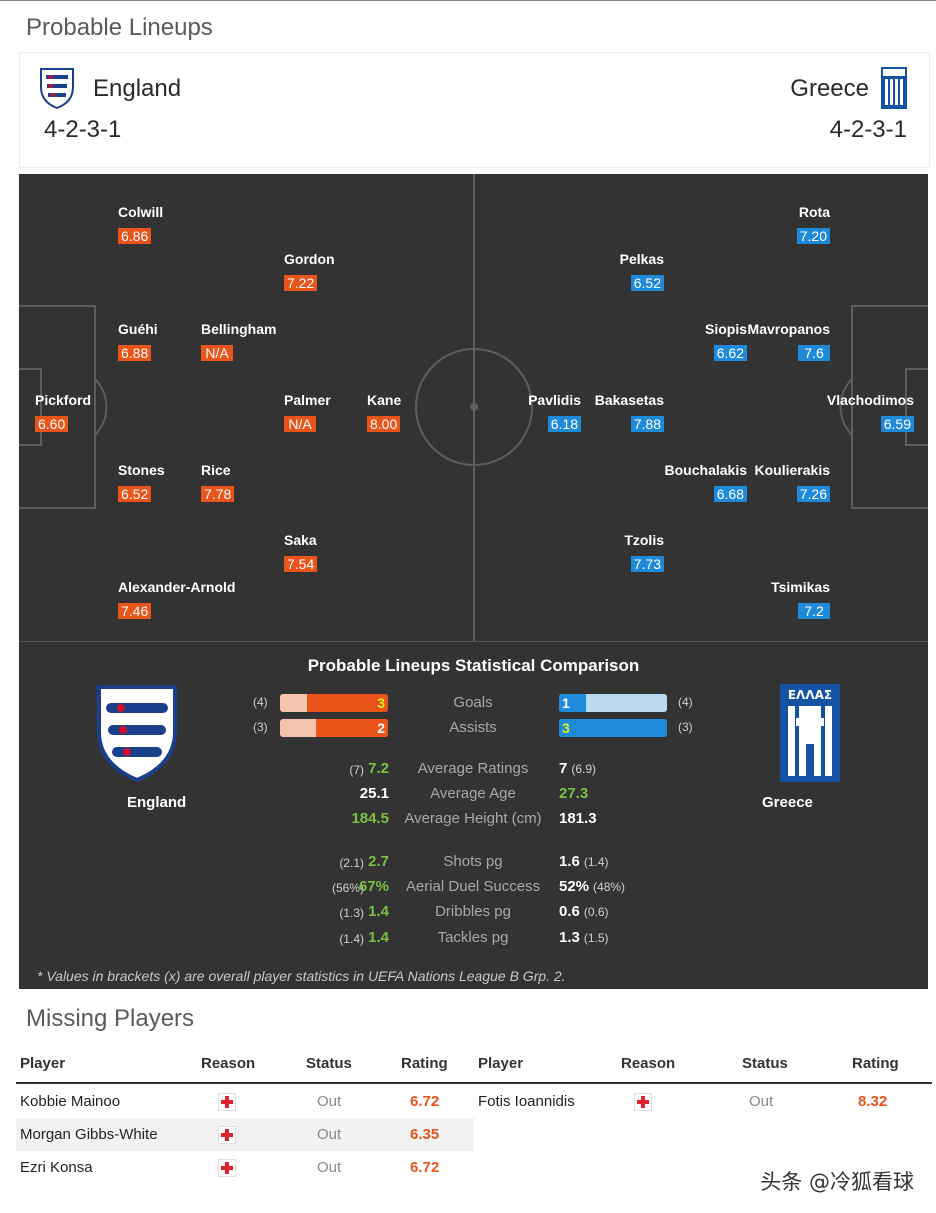 Image resolution: width=936 pixels, height=1213 pixels. I want to click on home-player-name: Kane, so click(384, 400).